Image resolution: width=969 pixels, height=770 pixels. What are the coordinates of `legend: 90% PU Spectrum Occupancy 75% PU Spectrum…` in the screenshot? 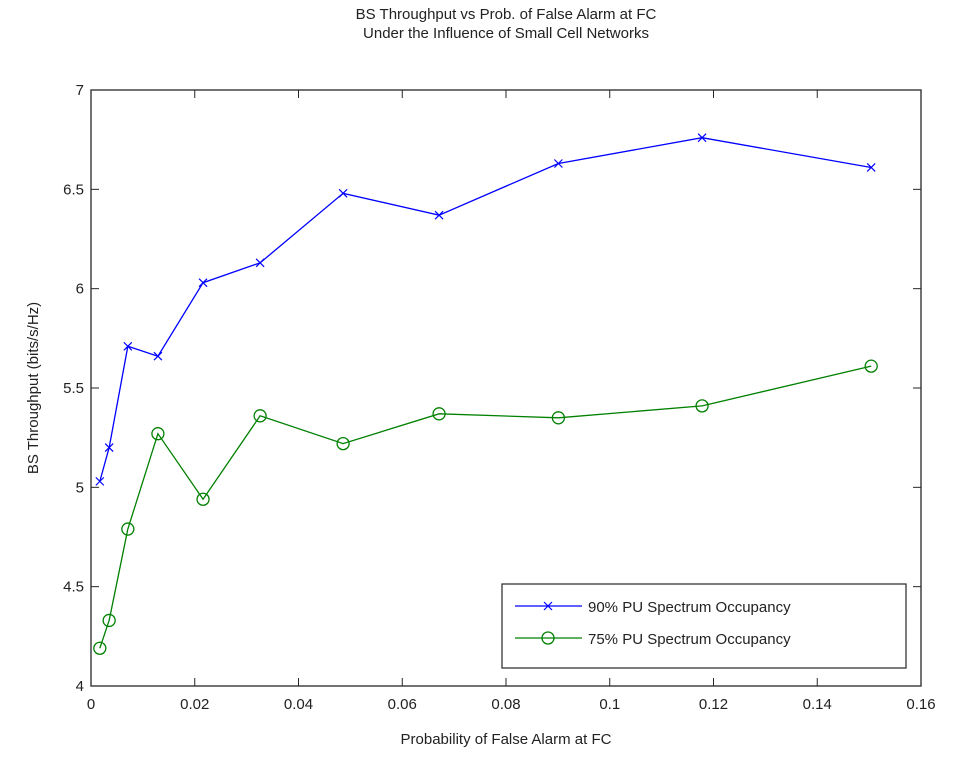 It's located at (704, 626).